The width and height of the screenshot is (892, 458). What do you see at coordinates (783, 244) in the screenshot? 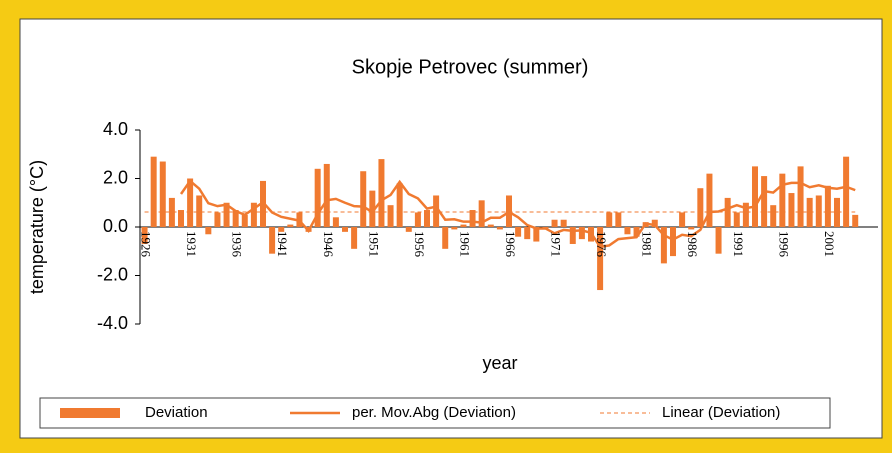
I see `x-tick-label: 1996` at bounding box center [783, 244].